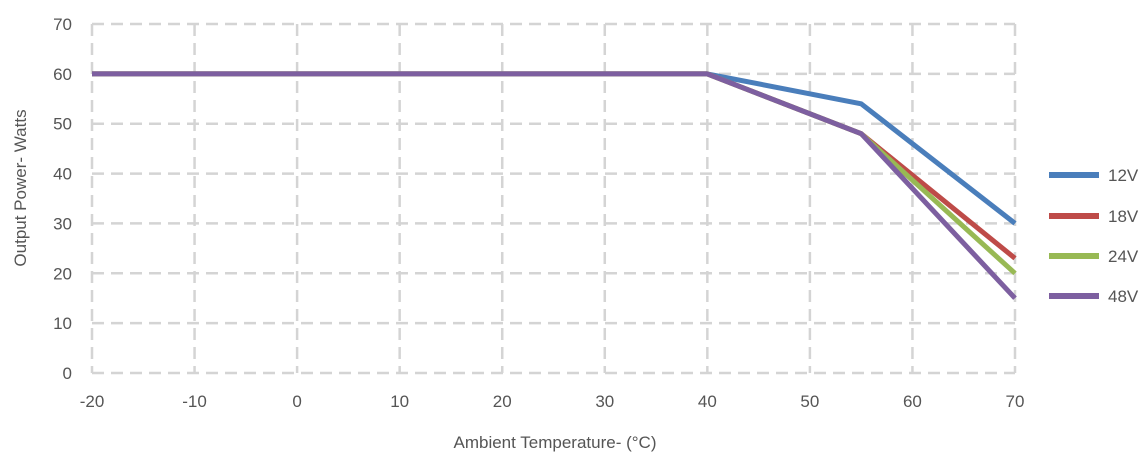  What do you see at coordinates (92, 401) in the screenshot?
I see `x-tick-label: -20` at bounding box center [92, 401].